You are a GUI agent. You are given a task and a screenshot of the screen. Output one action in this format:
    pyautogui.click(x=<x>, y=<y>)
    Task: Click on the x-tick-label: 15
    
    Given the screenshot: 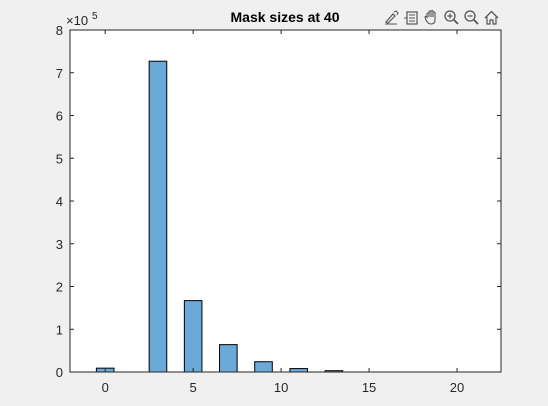 What is the action you would take?
    pyautogui.click(x=369, y=387)
    